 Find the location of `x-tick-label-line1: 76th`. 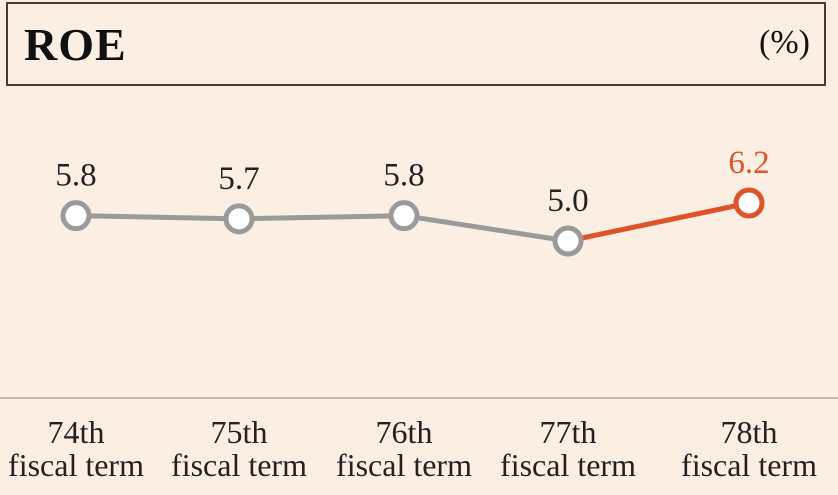

x-tick-label-line1: 76th is located at coordinates (404, 432).